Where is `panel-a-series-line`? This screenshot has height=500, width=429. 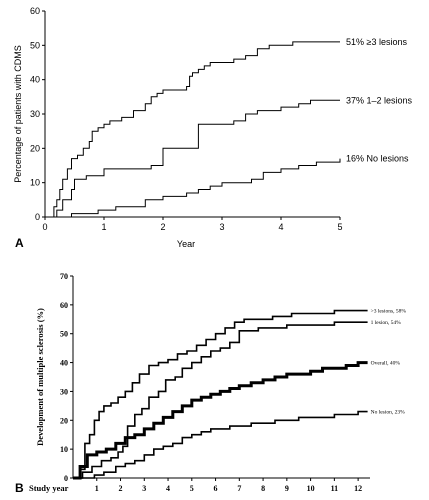 panel-a-series-line is located at coordinates (193, 188).